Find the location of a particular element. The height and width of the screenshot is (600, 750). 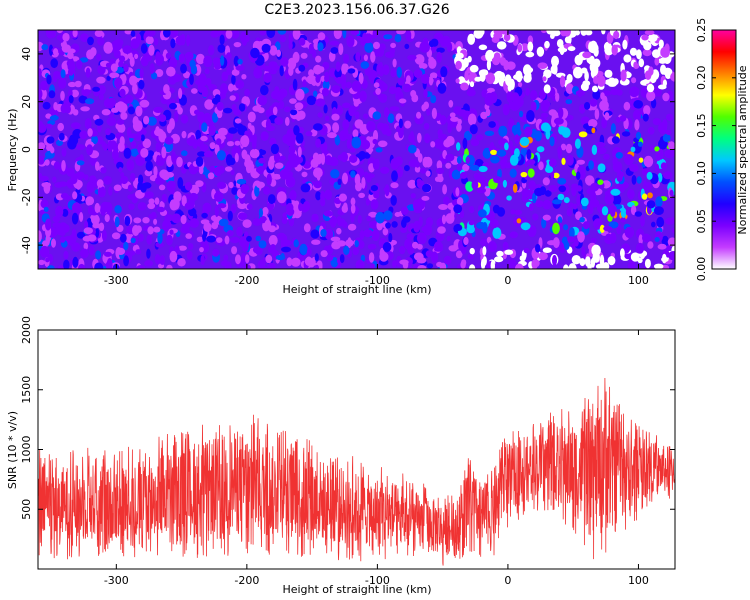

x-tick-label: 100 is located at coordinates (638, 580).